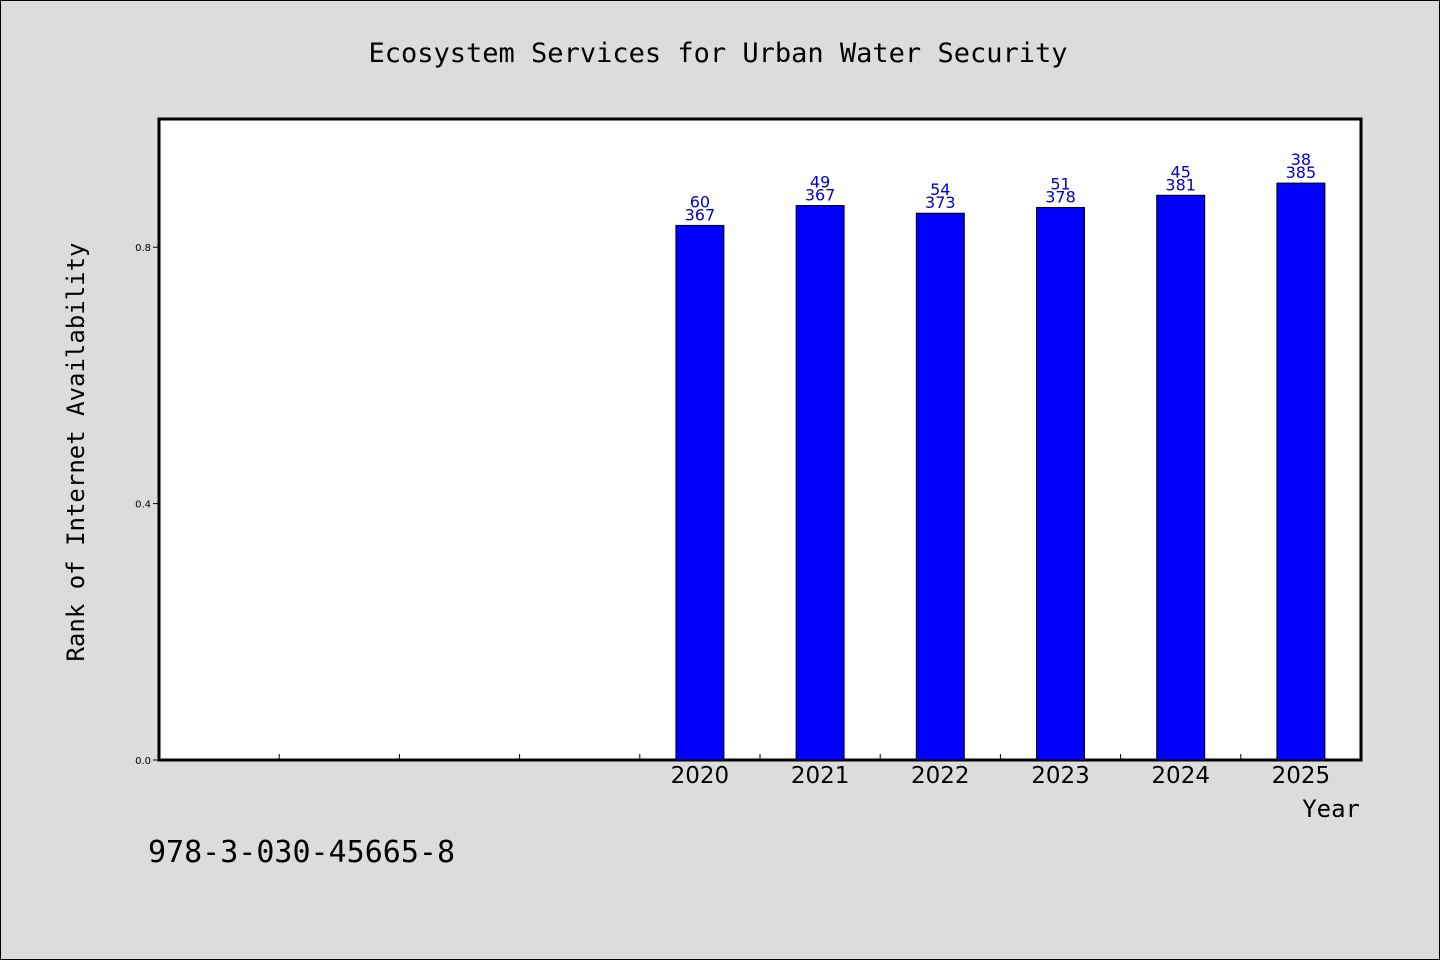 The image size is (1440, 960). Describe the element at coordinates (1060, 776) in the screenshot. I see `x-tick-label: 2023` at that location.